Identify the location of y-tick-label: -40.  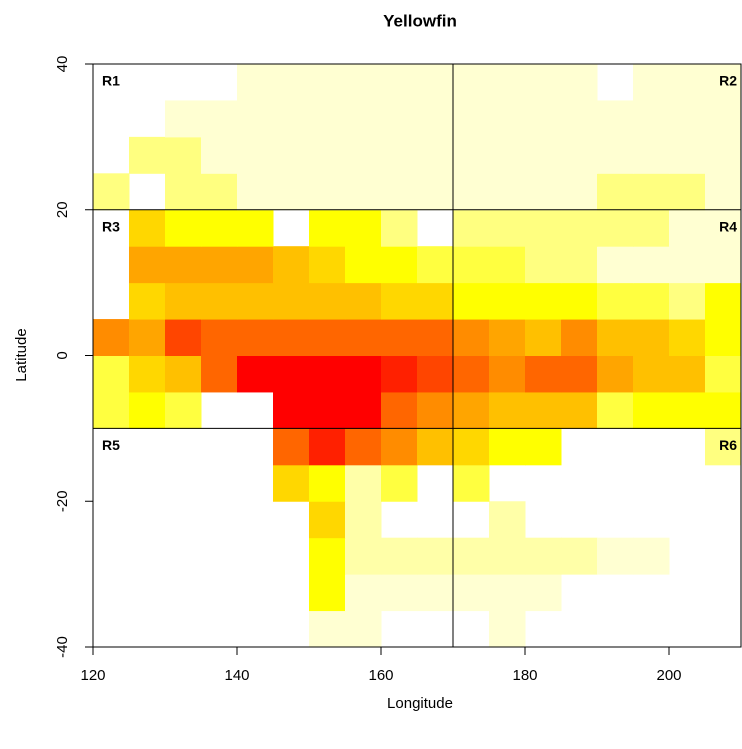
(62, 647).